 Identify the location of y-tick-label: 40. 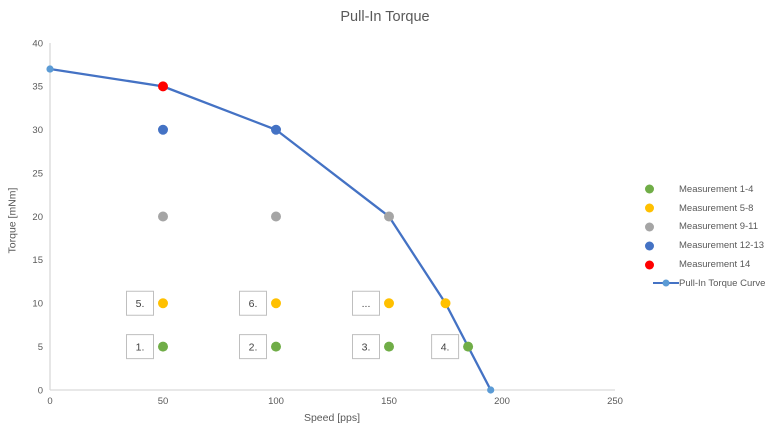
(37, 43).